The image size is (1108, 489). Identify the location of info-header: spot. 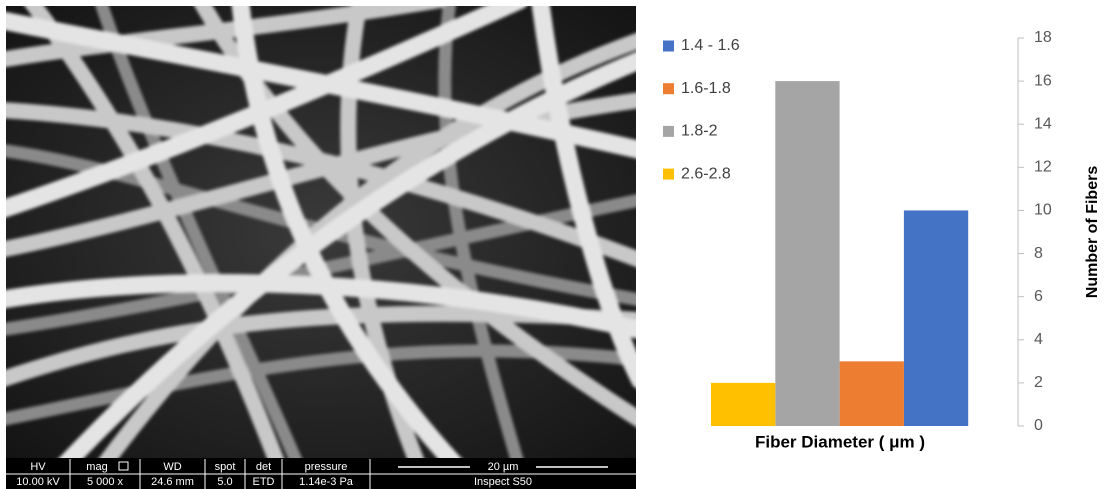
(225, 467).